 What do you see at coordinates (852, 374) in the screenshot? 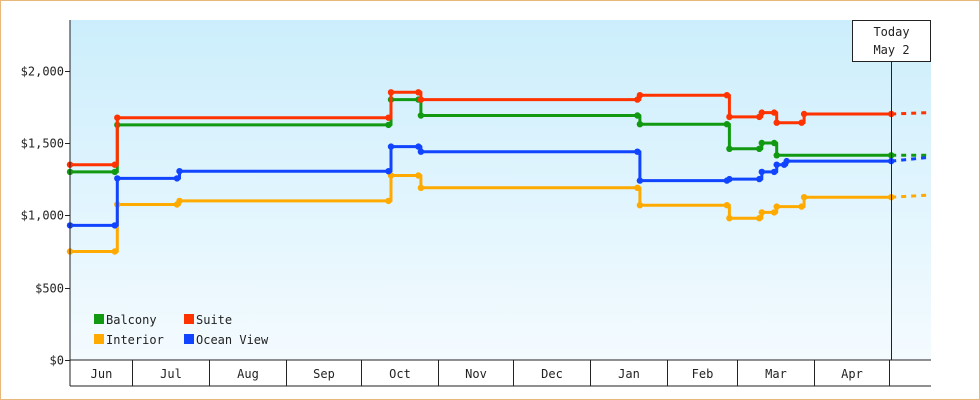
I see `month-label: Apr` at bounding box center [852, 374].